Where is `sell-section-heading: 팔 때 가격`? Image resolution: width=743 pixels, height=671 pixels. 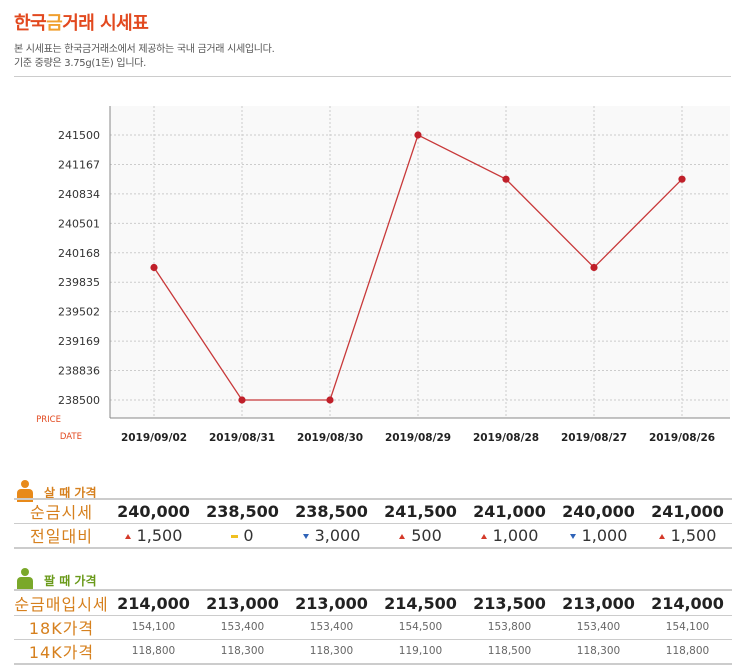 sell-section-heading: 팔 때 가격 is located at coordinates (55, 580).